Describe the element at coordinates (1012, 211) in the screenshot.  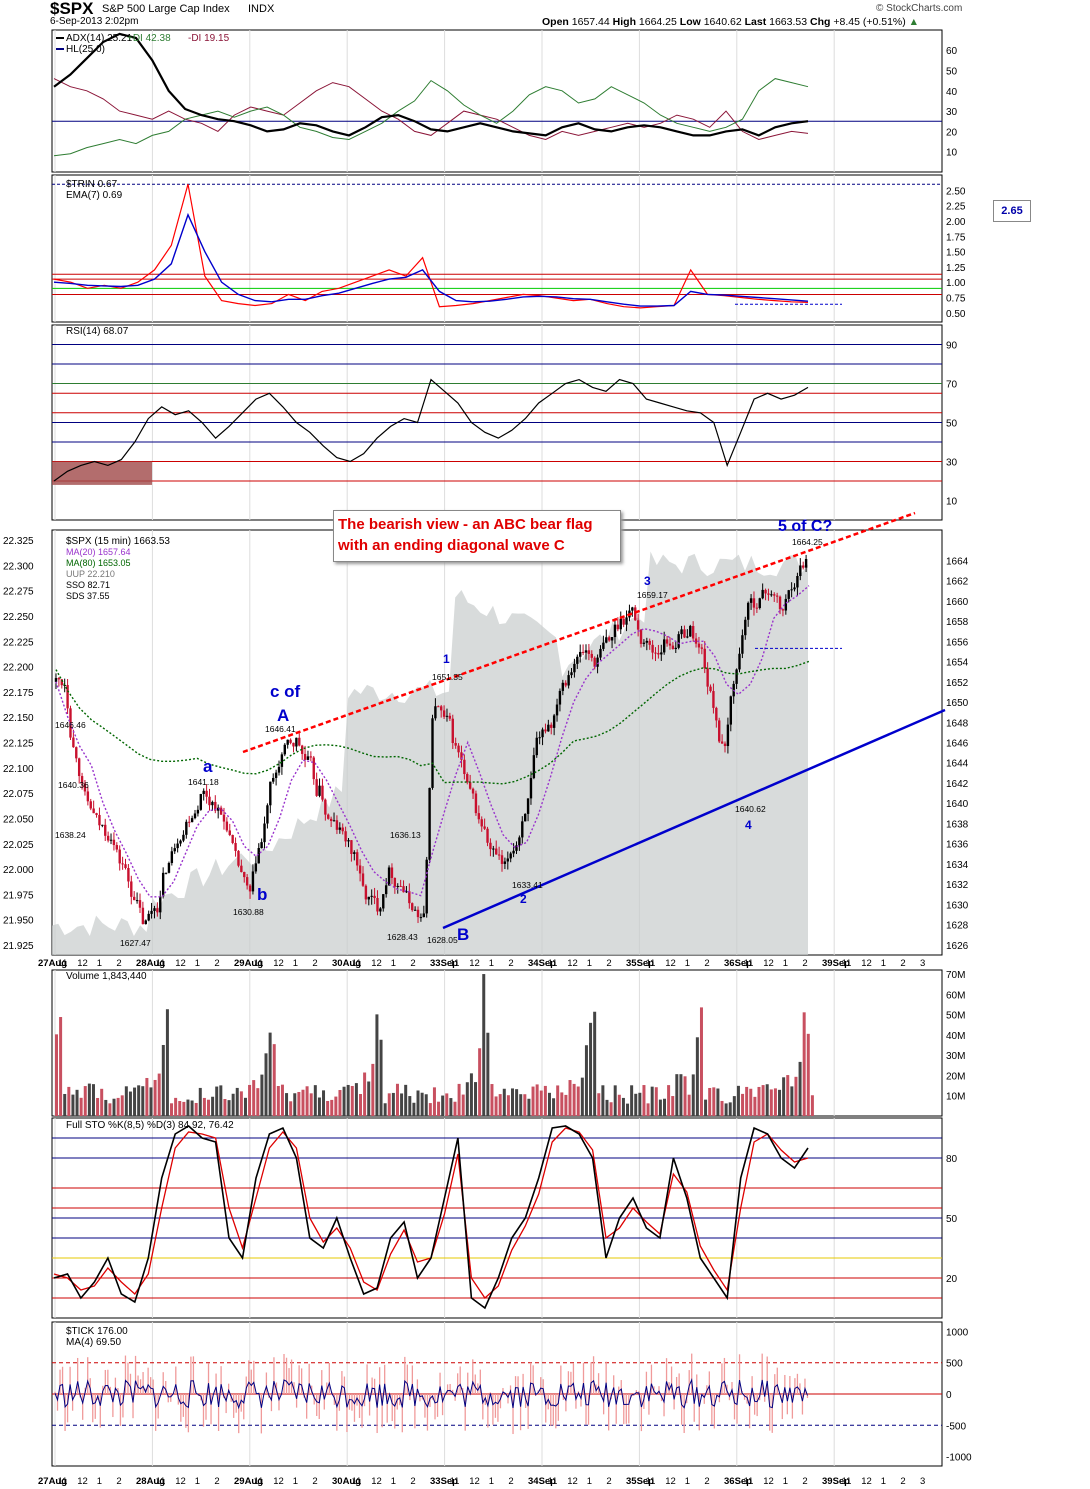
I see `trin-callout: 2.65` at that location.